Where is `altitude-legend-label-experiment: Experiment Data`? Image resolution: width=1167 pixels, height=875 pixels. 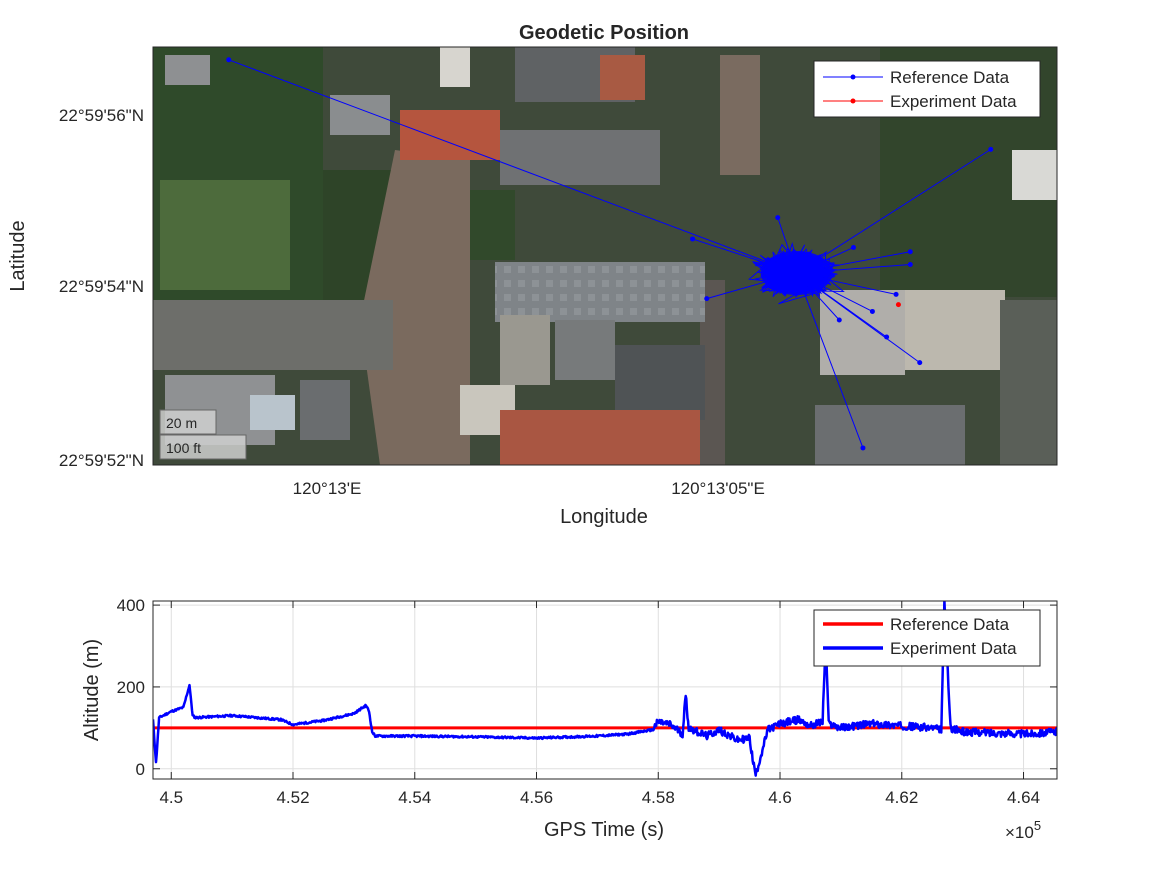 altitude-legend-label-experiment: Experiment Data is located at coordinates (953, 648).